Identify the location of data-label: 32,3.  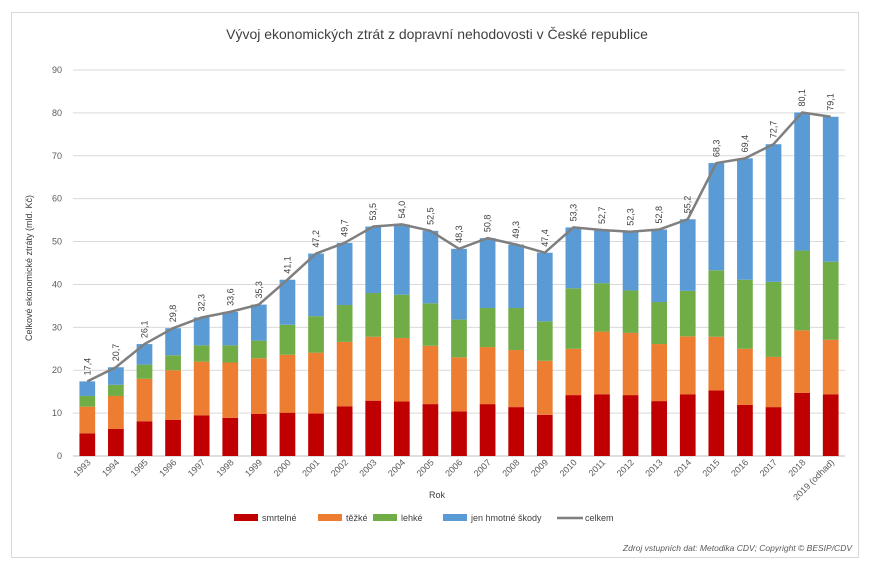
(202, 303).